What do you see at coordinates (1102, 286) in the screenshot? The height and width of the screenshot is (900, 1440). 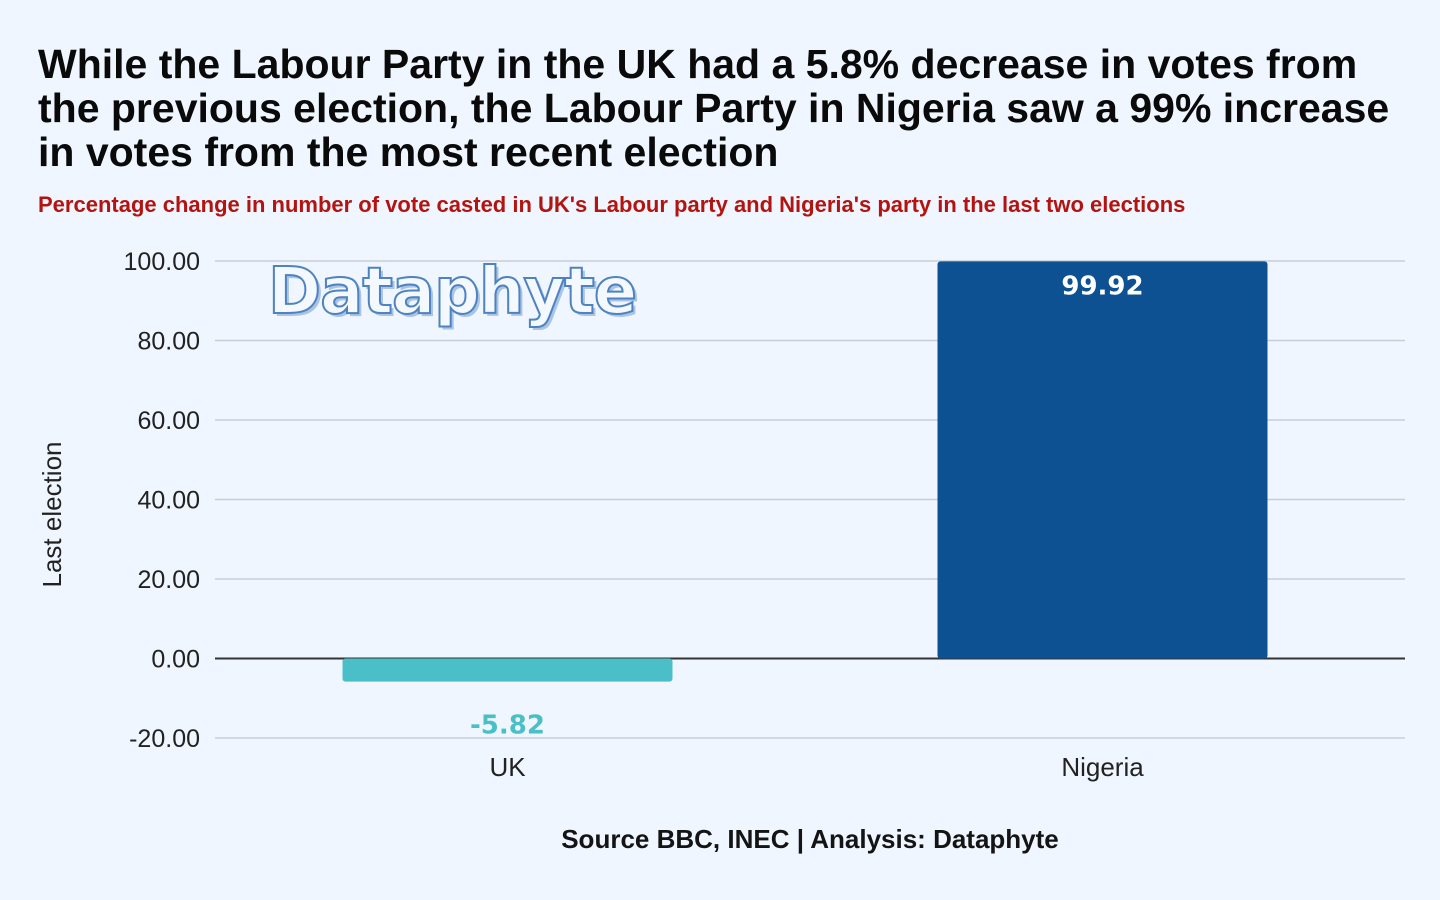 I see `data-label-nigeria: 99.92` at bounding box center [1102, 286].